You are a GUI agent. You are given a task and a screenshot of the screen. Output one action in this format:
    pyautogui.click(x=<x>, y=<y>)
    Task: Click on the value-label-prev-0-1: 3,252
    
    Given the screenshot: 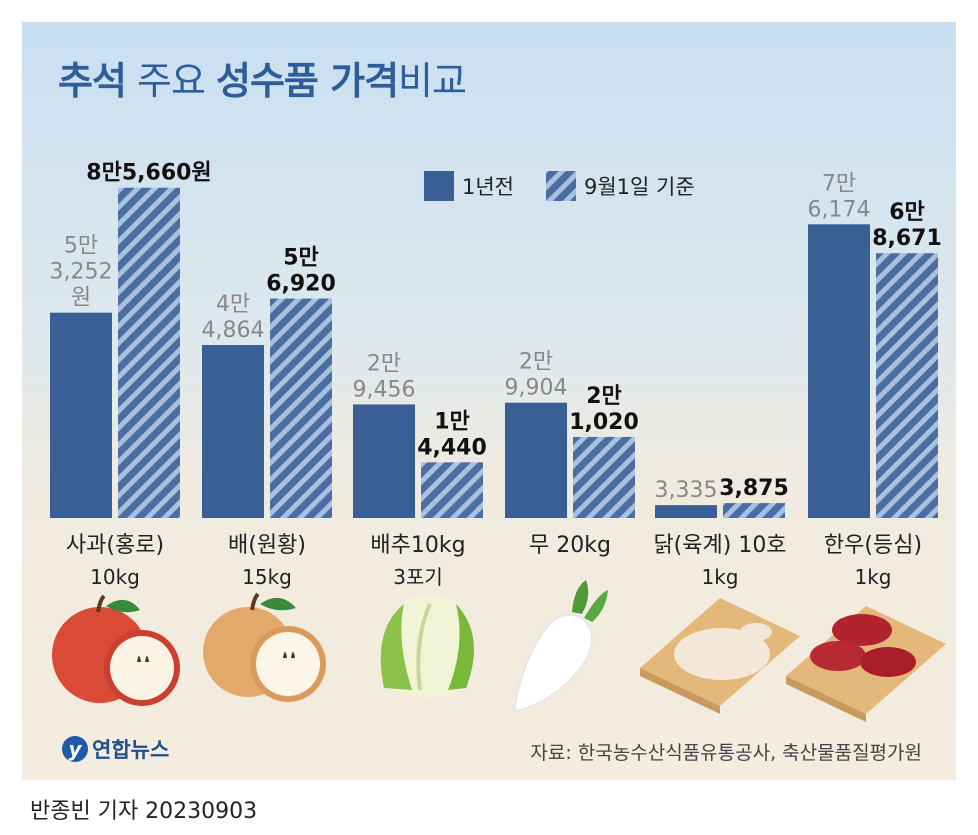 What is the action you would take?
    pyautogui.click(x=81, y=272)
    